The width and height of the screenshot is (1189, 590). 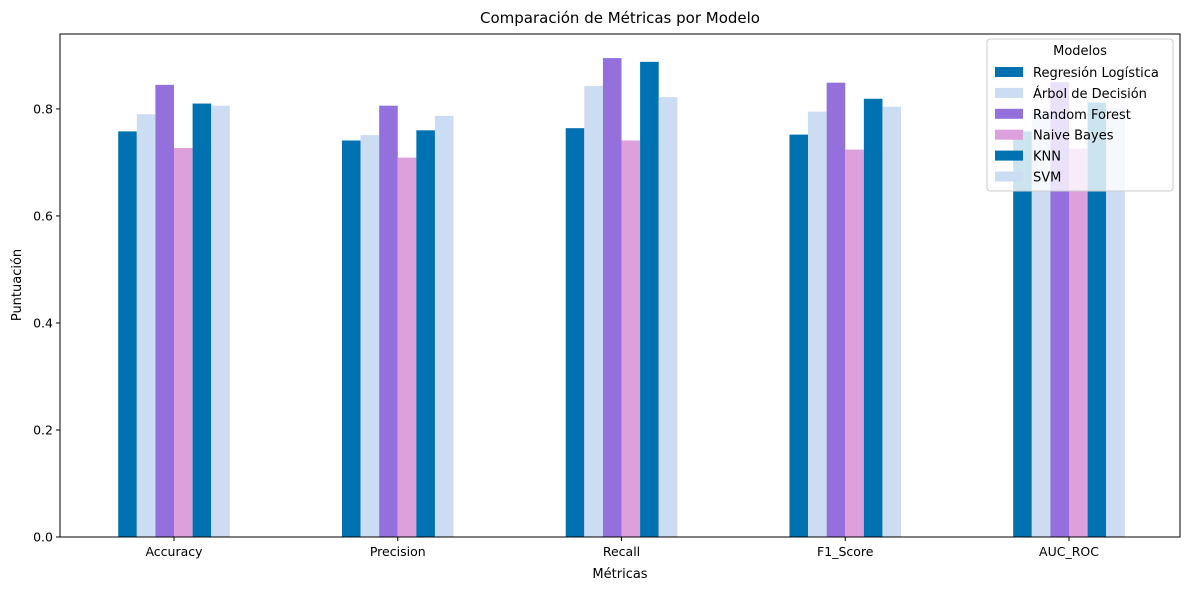 What do you see at coordinates (43, 322) in the screenshot?
I see `y-tick-label: 0.4` at bounding box center [43, 322].